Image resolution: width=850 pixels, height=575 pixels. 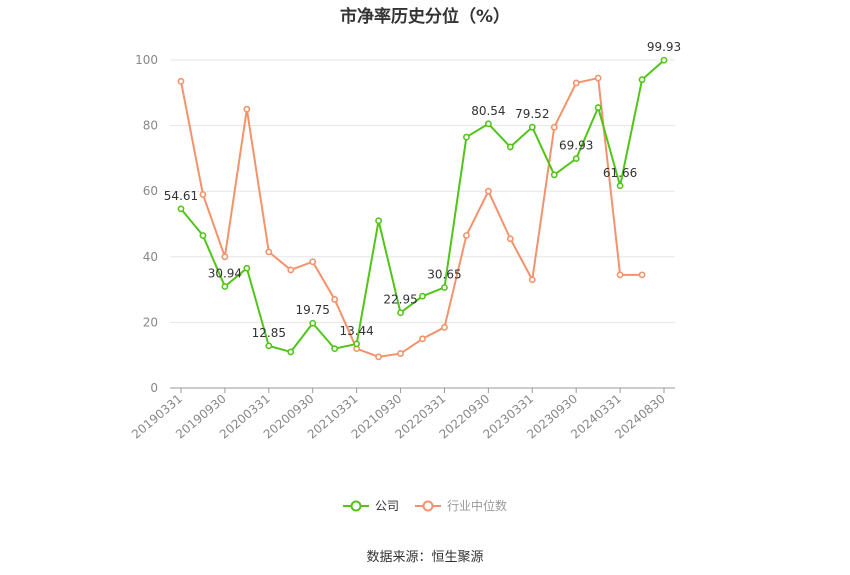 What do you see at coordinates (400, 300) in the screenshot?
I see `data-label: 22.95` at bounding box center [400, 300].